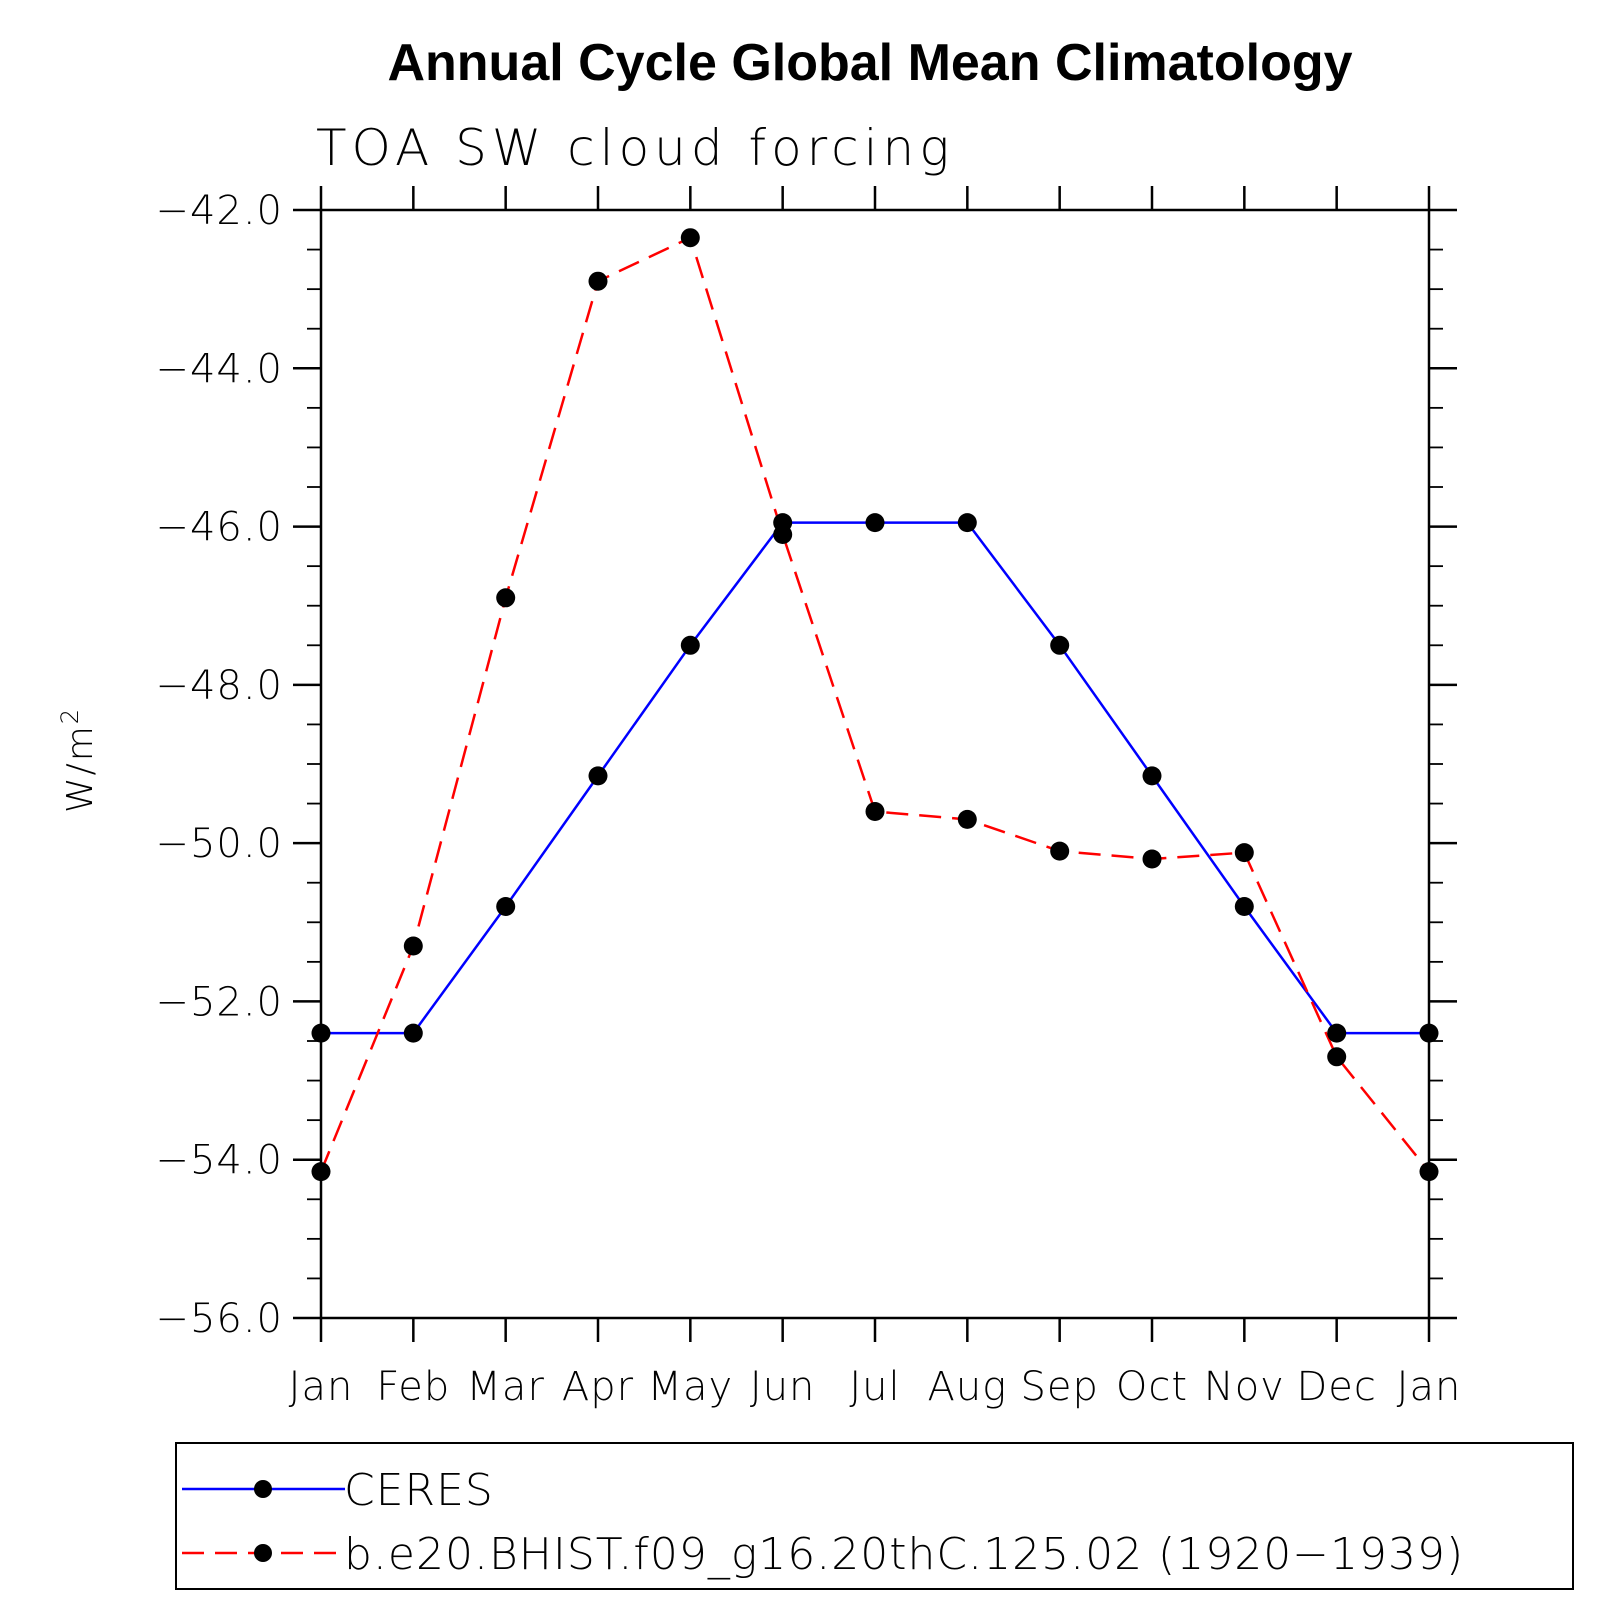 This screenshot has width=1619, height=1619. I want to click on y-axis-label-superscript: 2, so click(70, 715).